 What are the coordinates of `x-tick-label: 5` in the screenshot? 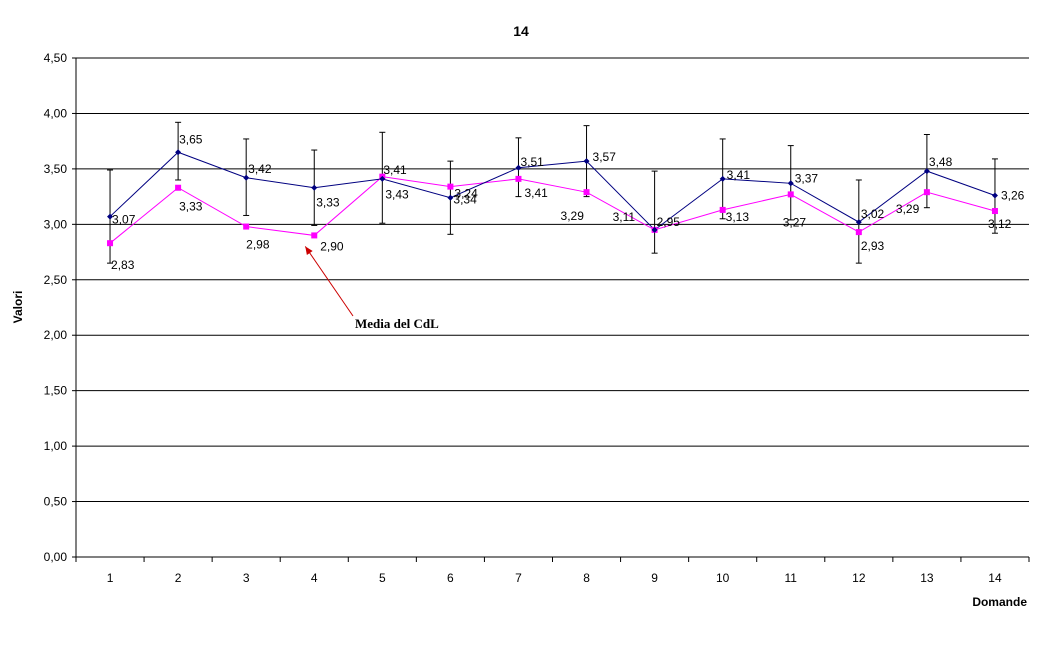 It's located at (382, 578).